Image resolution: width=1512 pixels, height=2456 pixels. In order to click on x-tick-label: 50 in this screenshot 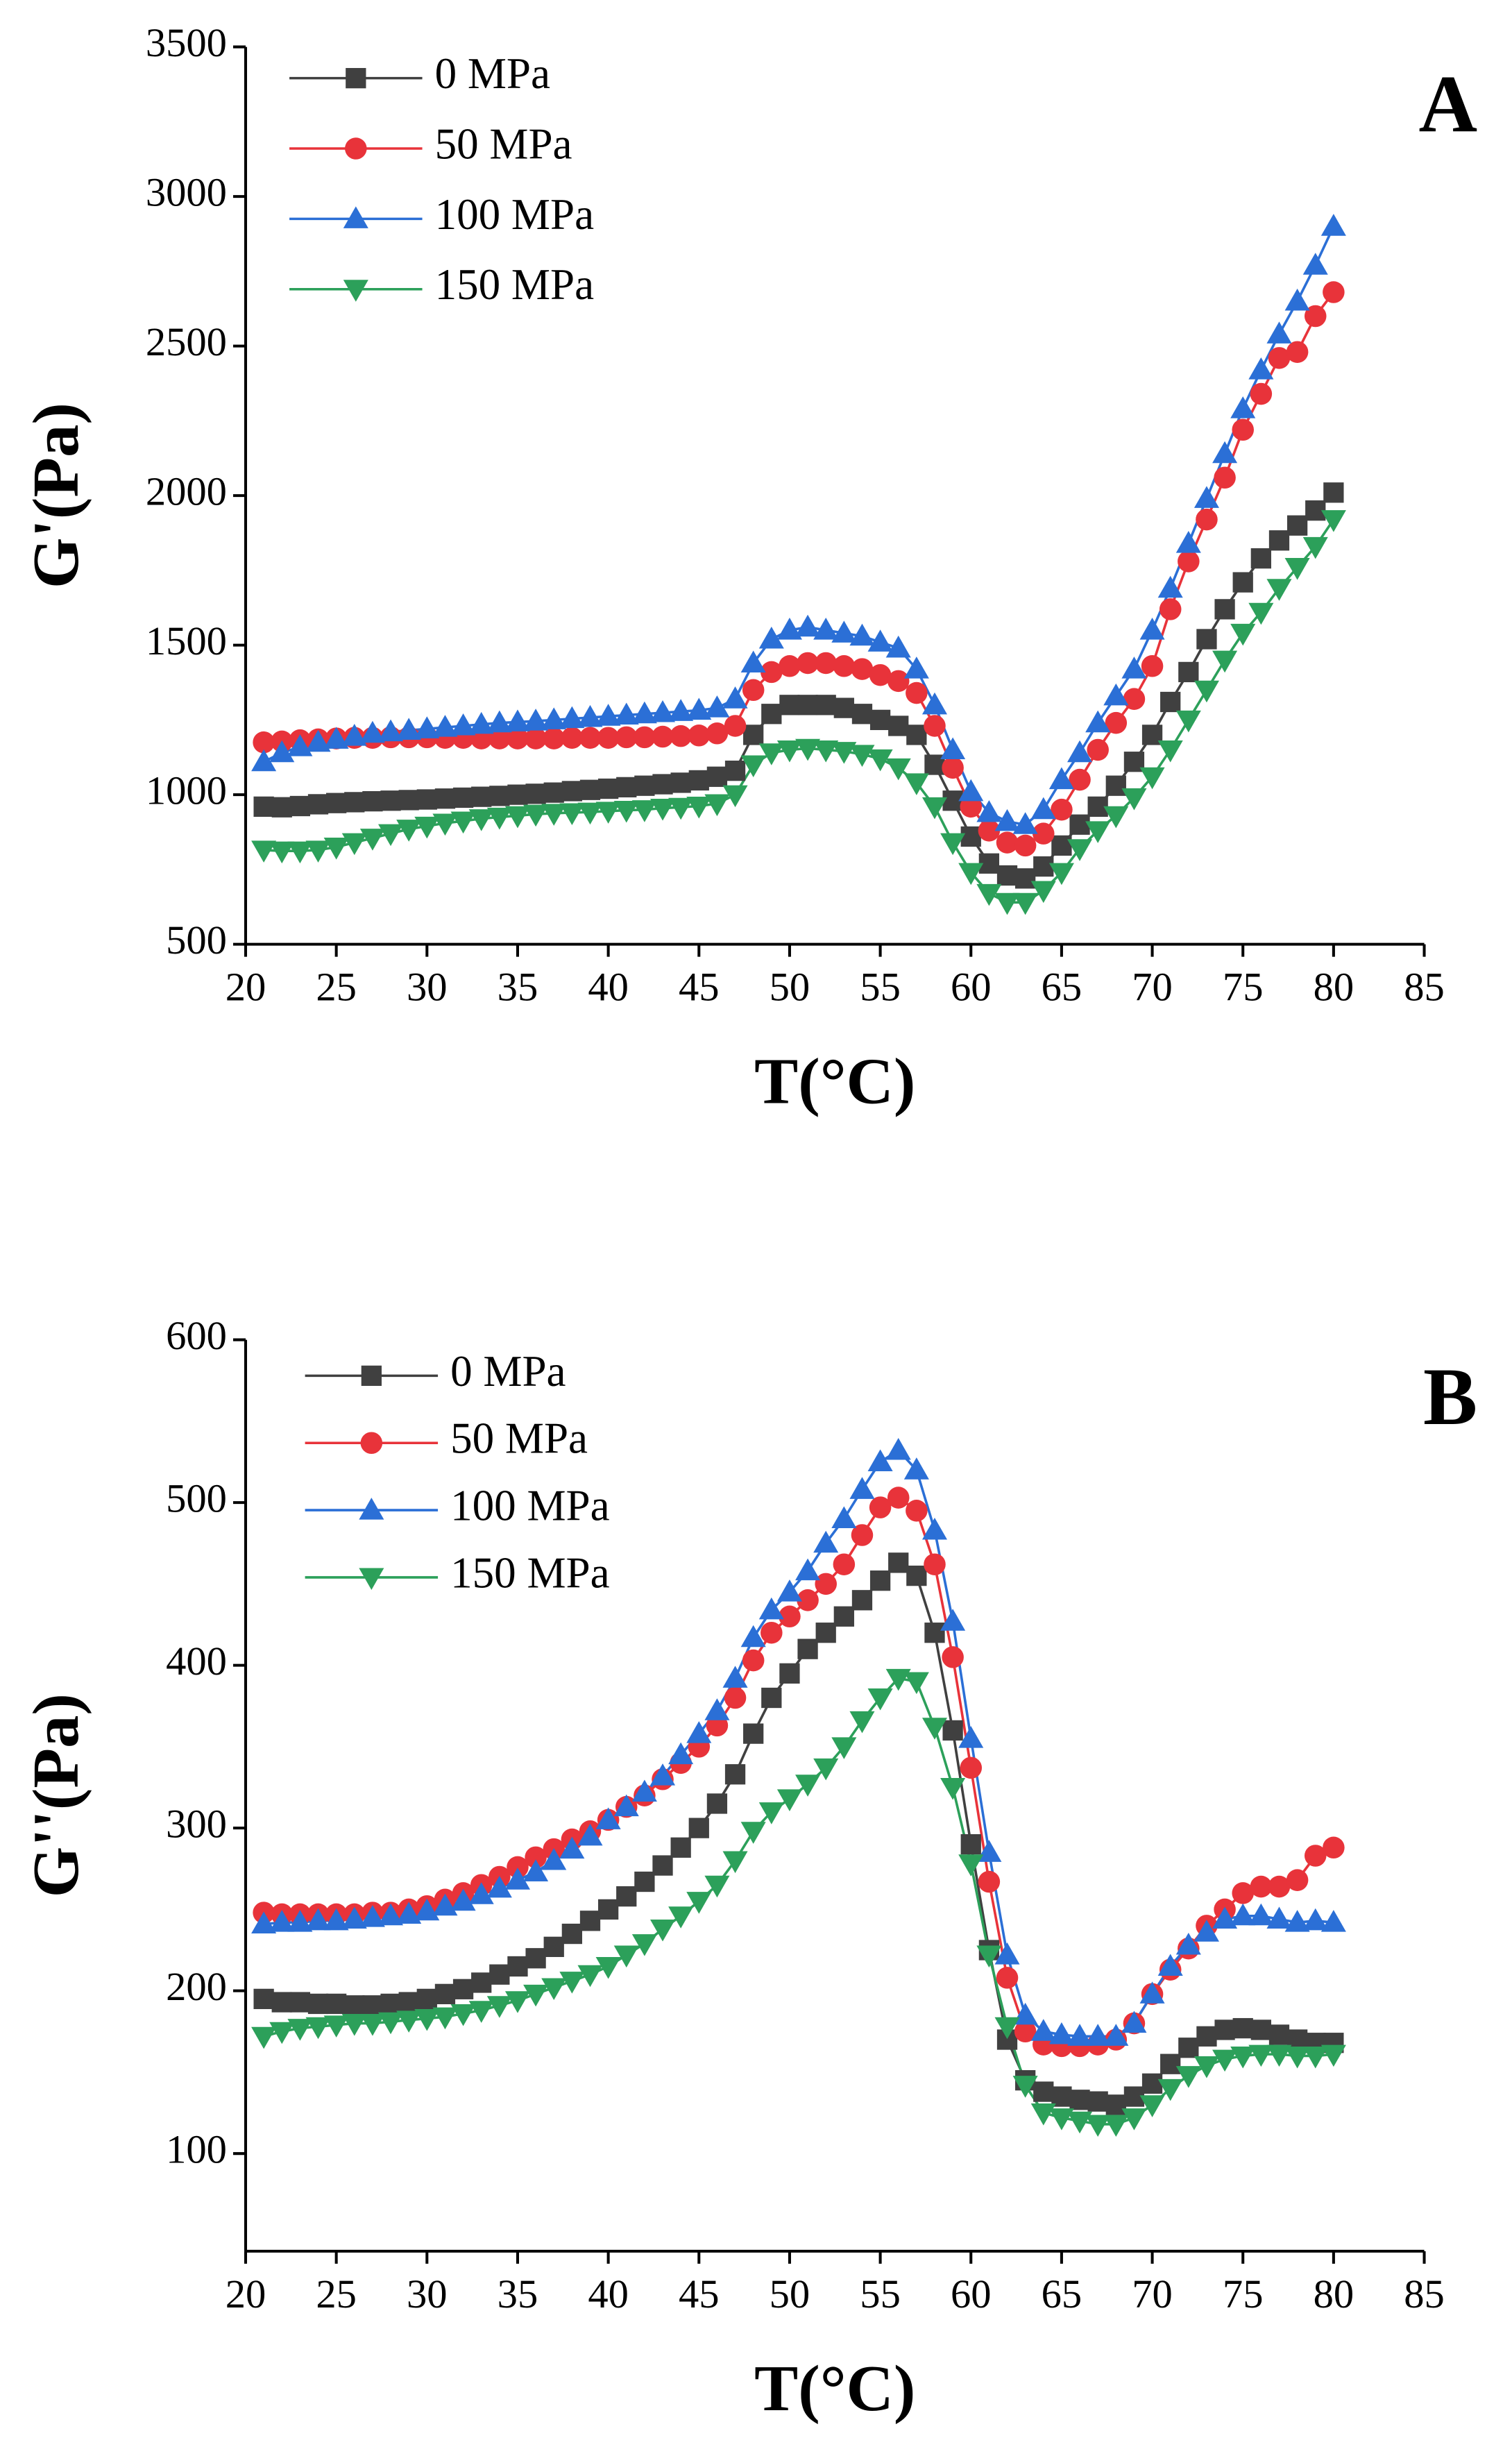, I will do `click(790, 987)`.